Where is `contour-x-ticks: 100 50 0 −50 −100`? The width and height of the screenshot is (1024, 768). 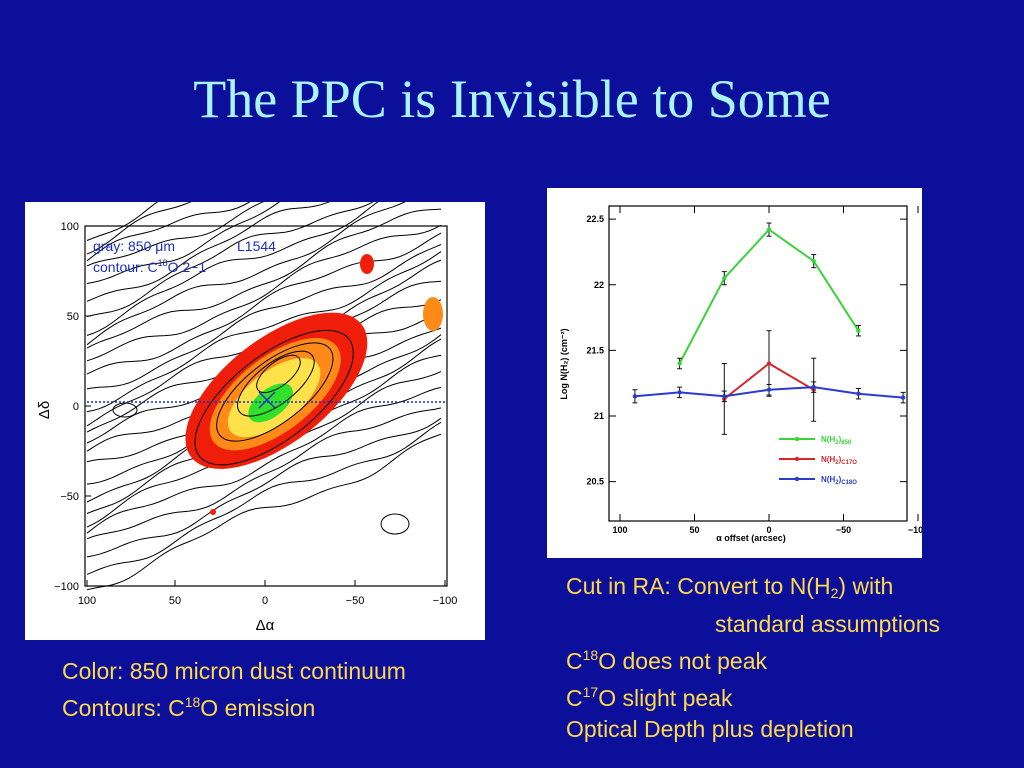 contour-x-ticks: 100 50 0 −50 −100 is located at coordinates (268, 593).